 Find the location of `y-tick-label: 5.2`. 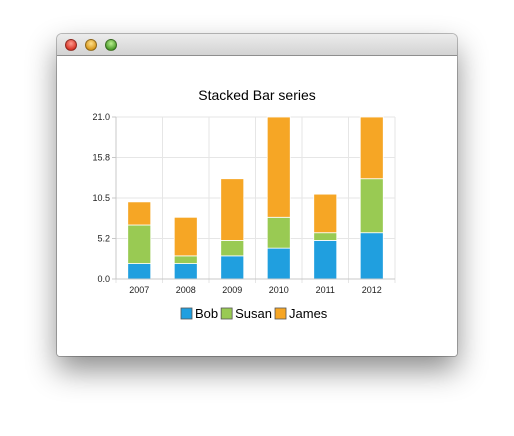

y-tick-label: 5.2 is located at coordinates (103, 239).